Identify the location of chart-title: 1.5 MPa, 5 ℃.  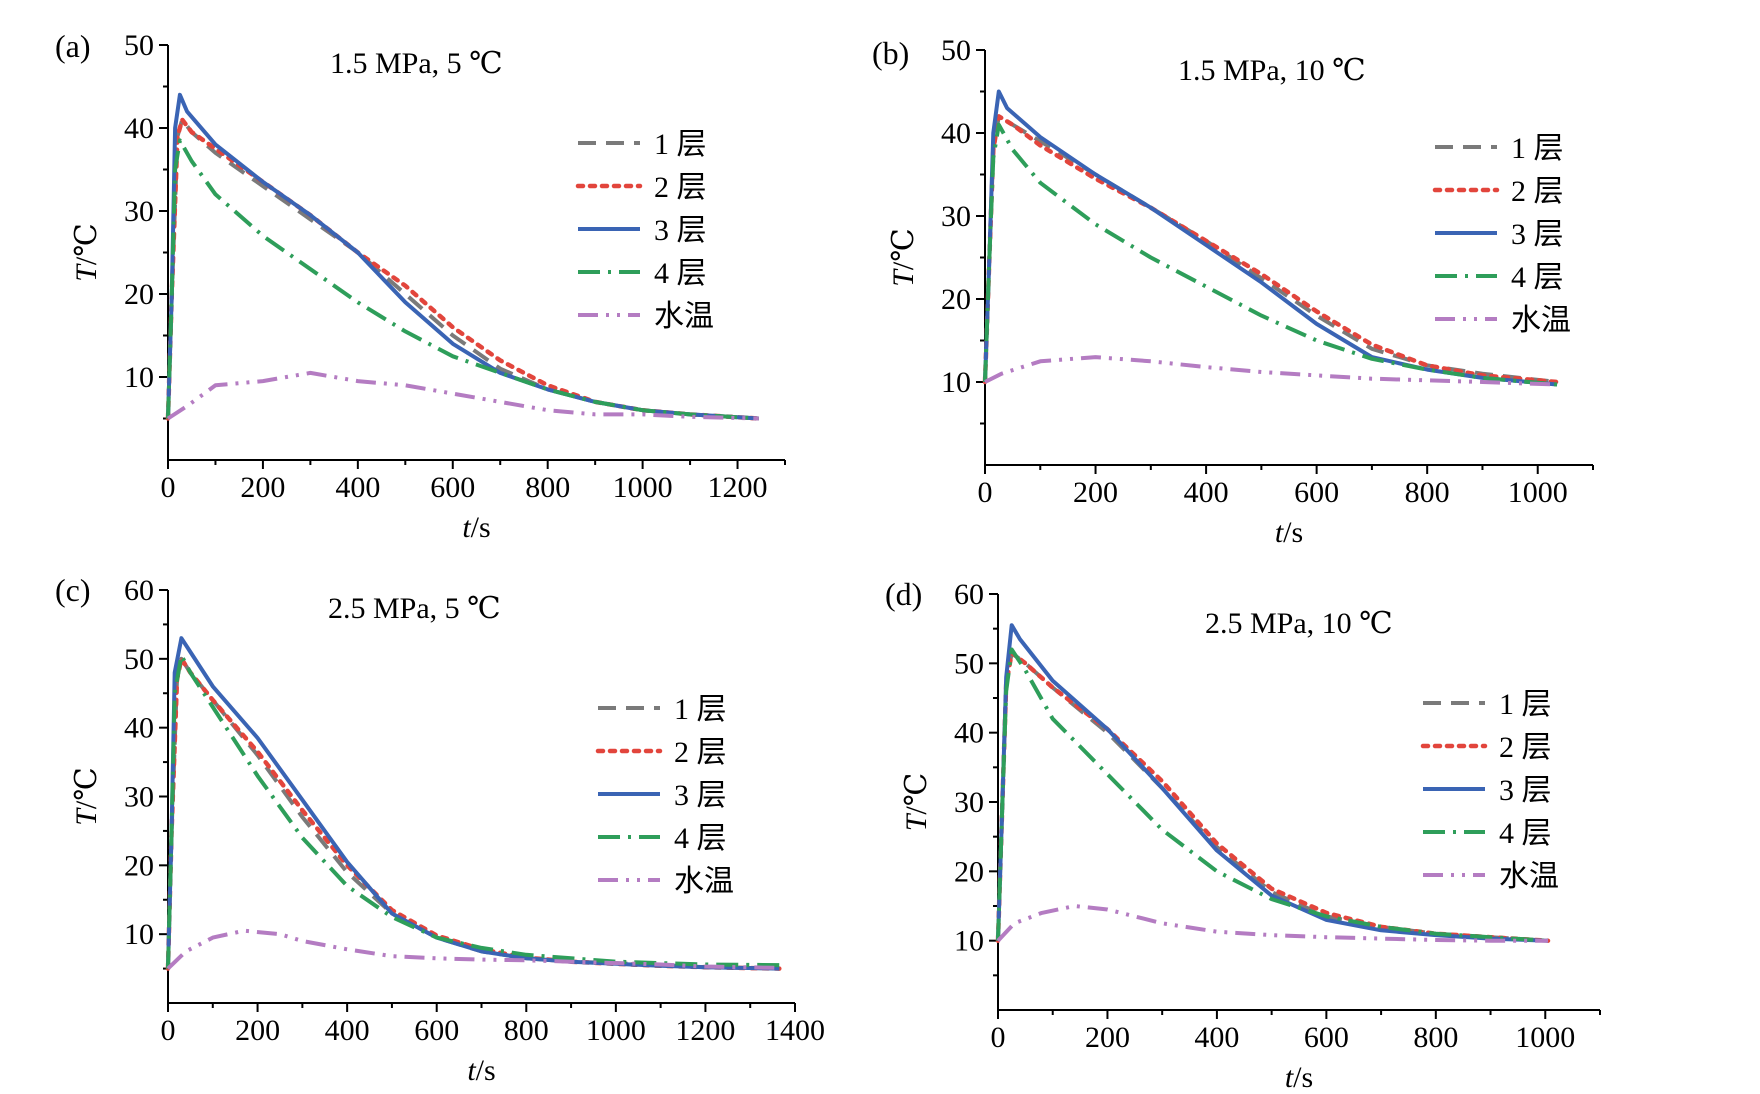
(416, 63).